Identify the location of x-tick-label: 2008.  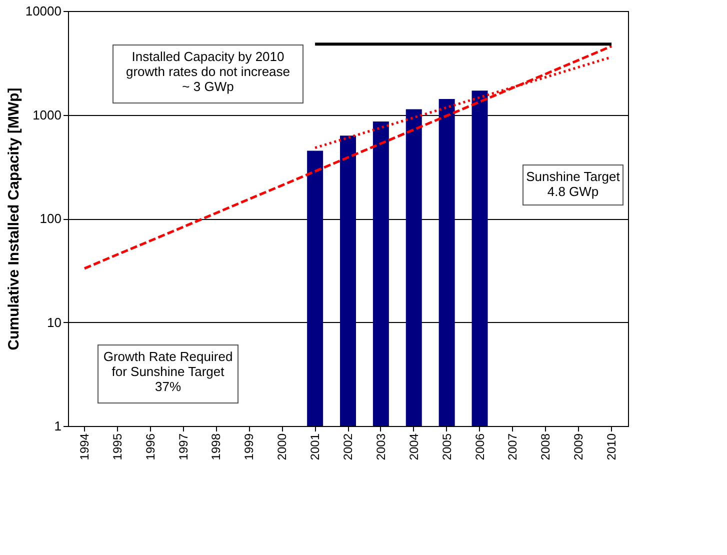
(545, 446).